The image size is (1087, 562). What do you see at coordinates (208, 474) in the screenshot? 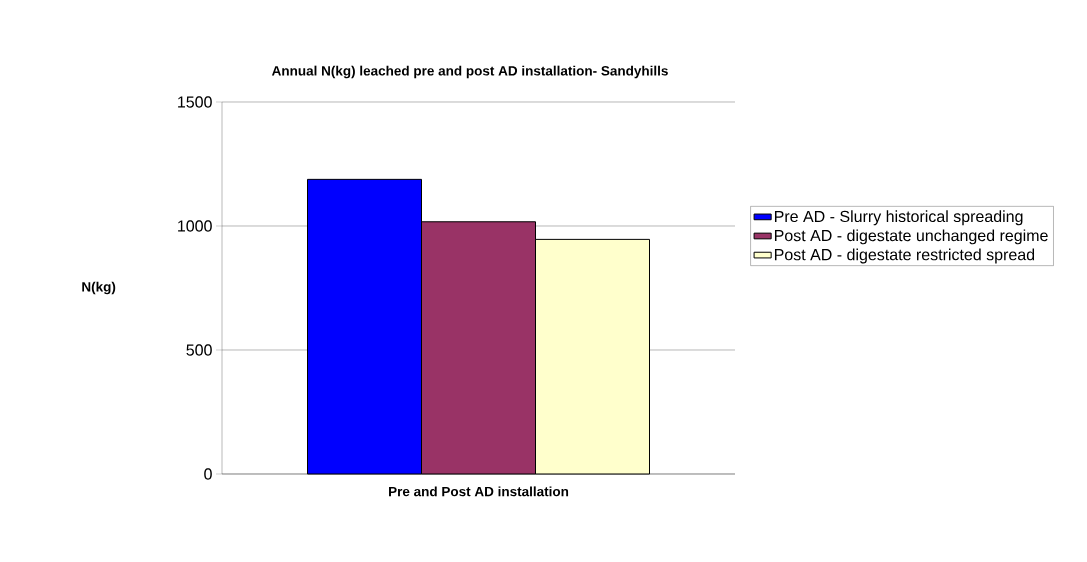
I see `y-tick-label: 0` at bounding box center [208, 474].